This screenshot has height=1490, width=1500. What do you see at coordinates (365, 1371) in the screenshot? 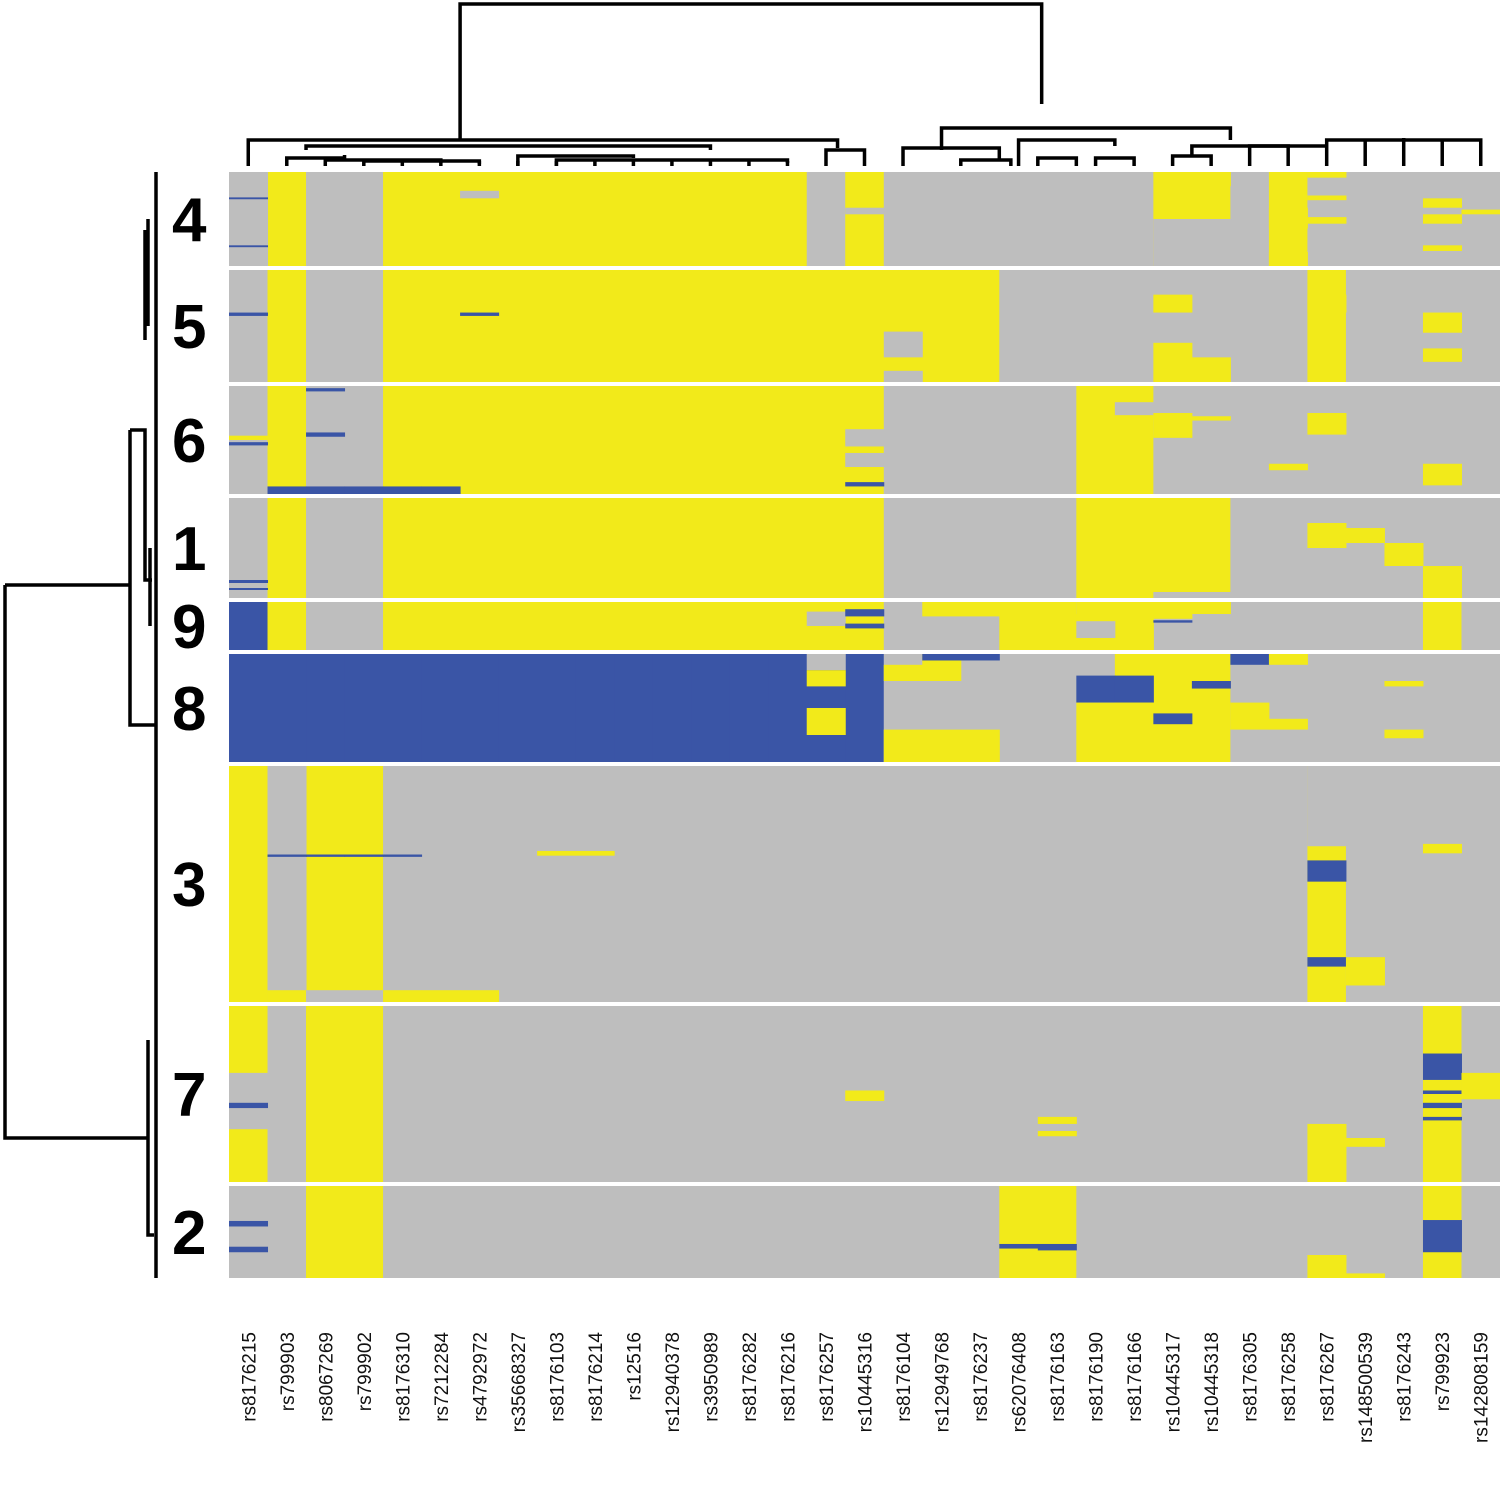
I see `column-label-rs799902: rs799902` at bounding box center [365, 1371].